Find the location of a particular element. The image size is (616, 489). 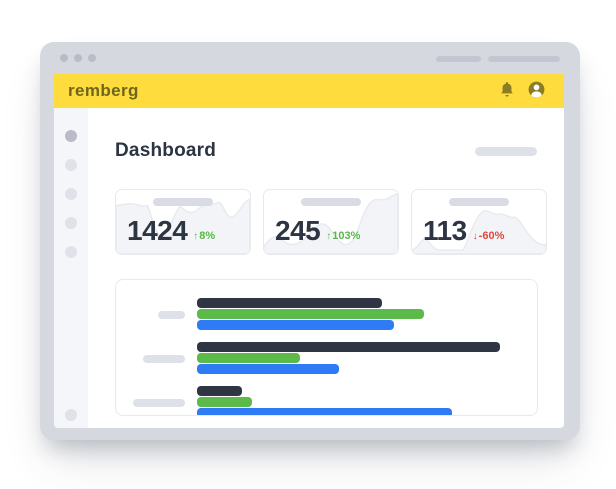

arrow-down-icon: ↓ is located at coordinates (475, 236).